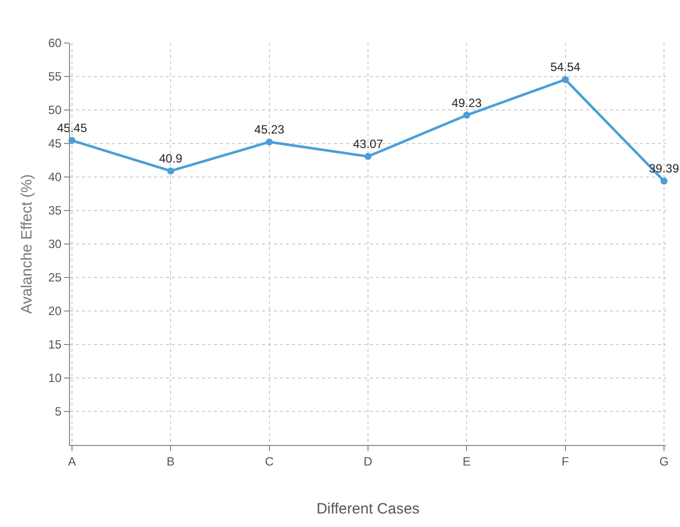 Image resolution: width=680 pixels, height=527 pixels. I want to click on data-label: 49.23, so click(467, 103).